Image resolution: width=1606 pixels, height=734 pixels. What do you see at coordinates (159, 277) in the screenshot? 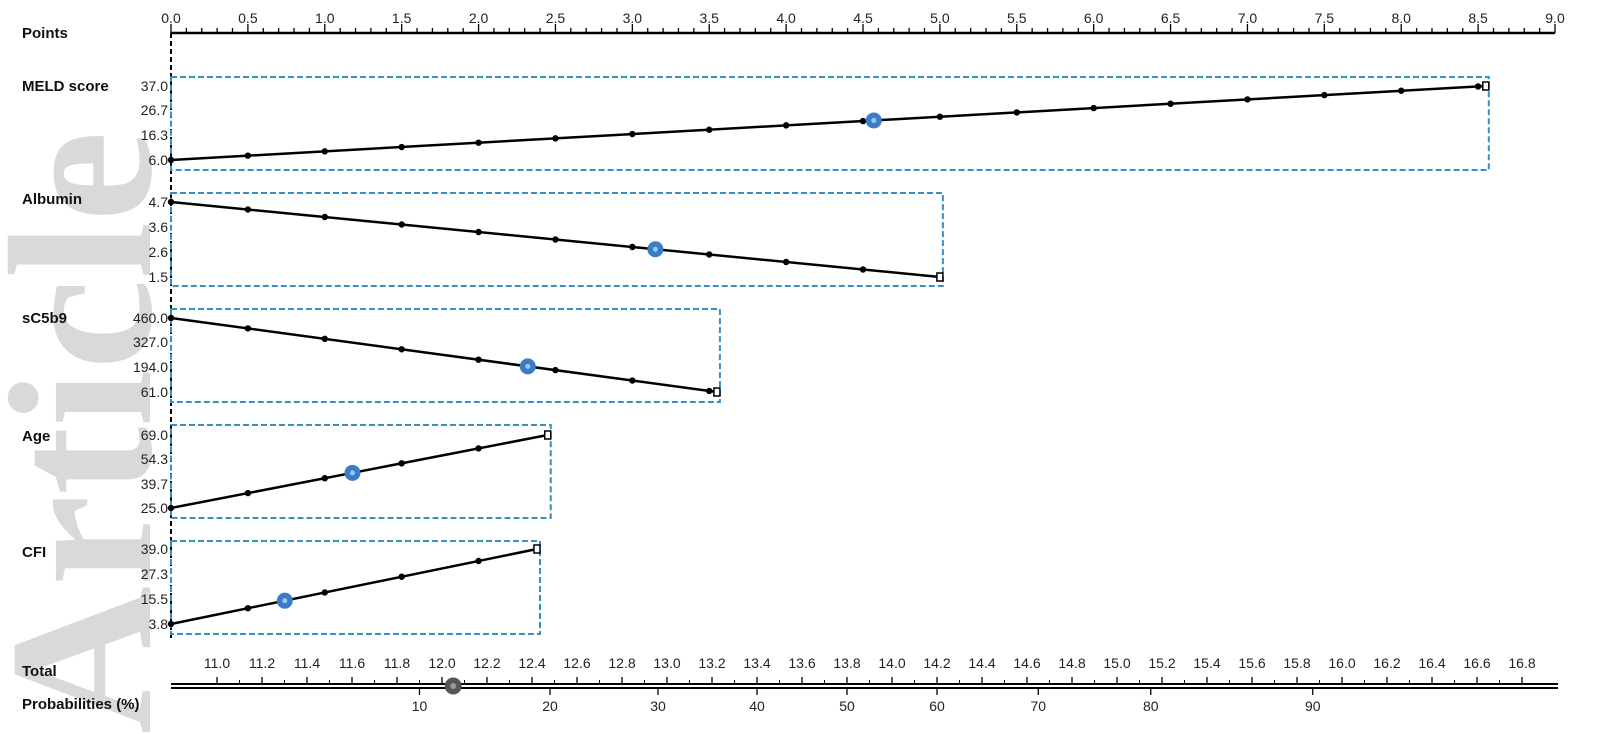
I see `variable-tick-label: 1.5` at bounding box center [159, 277].